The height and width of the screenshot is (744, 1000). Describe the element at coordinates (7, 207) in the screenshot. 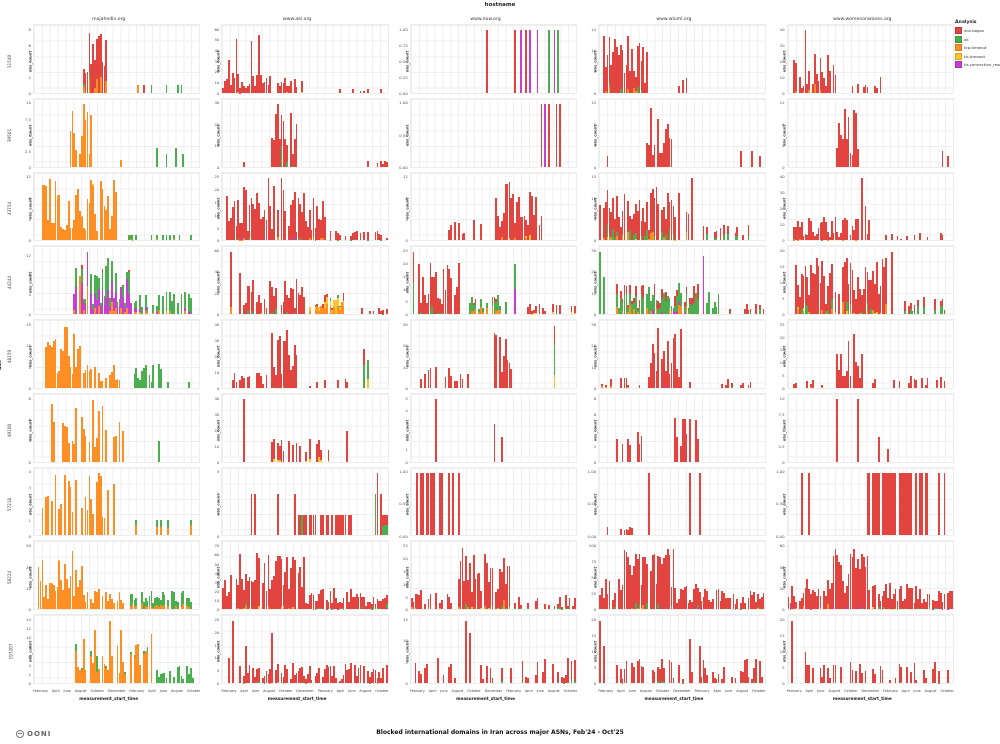

I see `asn-row-slot: 43754` at that location.